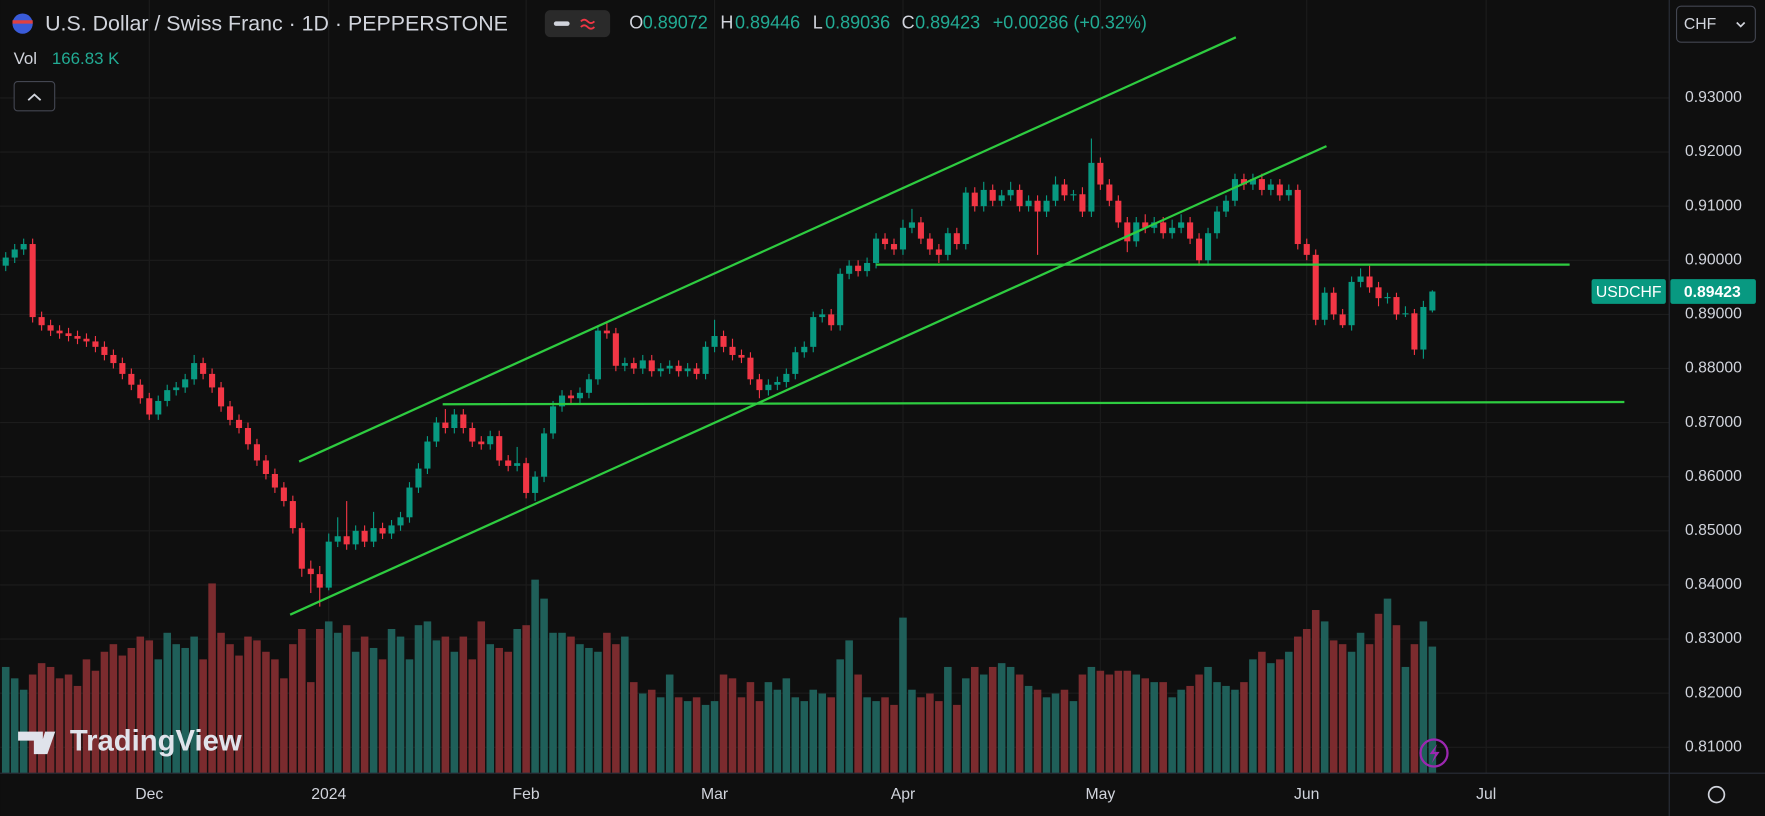 The height and width of the screenshot is (816, 1765). Describe the element at coordinates (1713, 746) in the screenshot. I see `y-tick-label: 0.81000` at that location.